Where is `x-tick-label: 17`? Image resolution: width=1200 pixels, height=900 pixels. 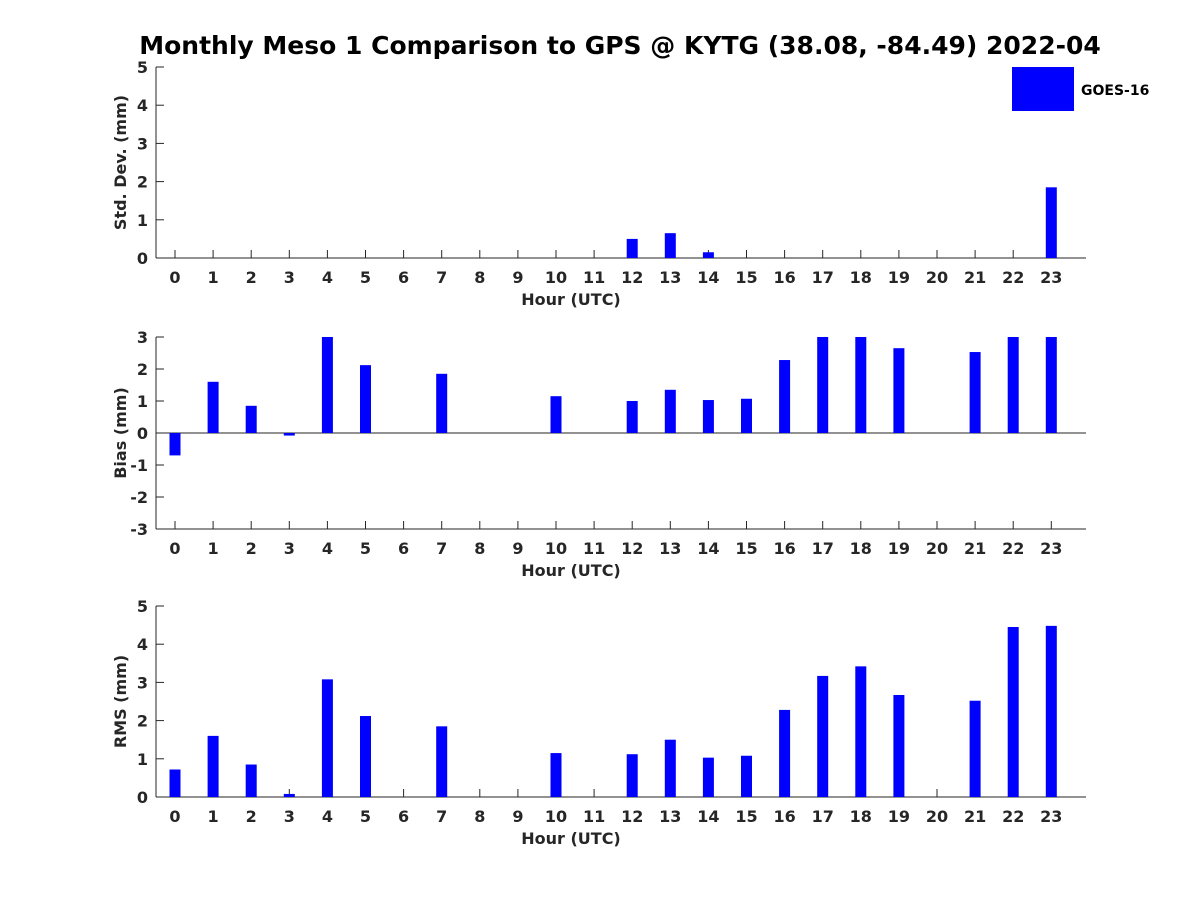
x-tick-label: 17 is located at coordinates (823, 548).